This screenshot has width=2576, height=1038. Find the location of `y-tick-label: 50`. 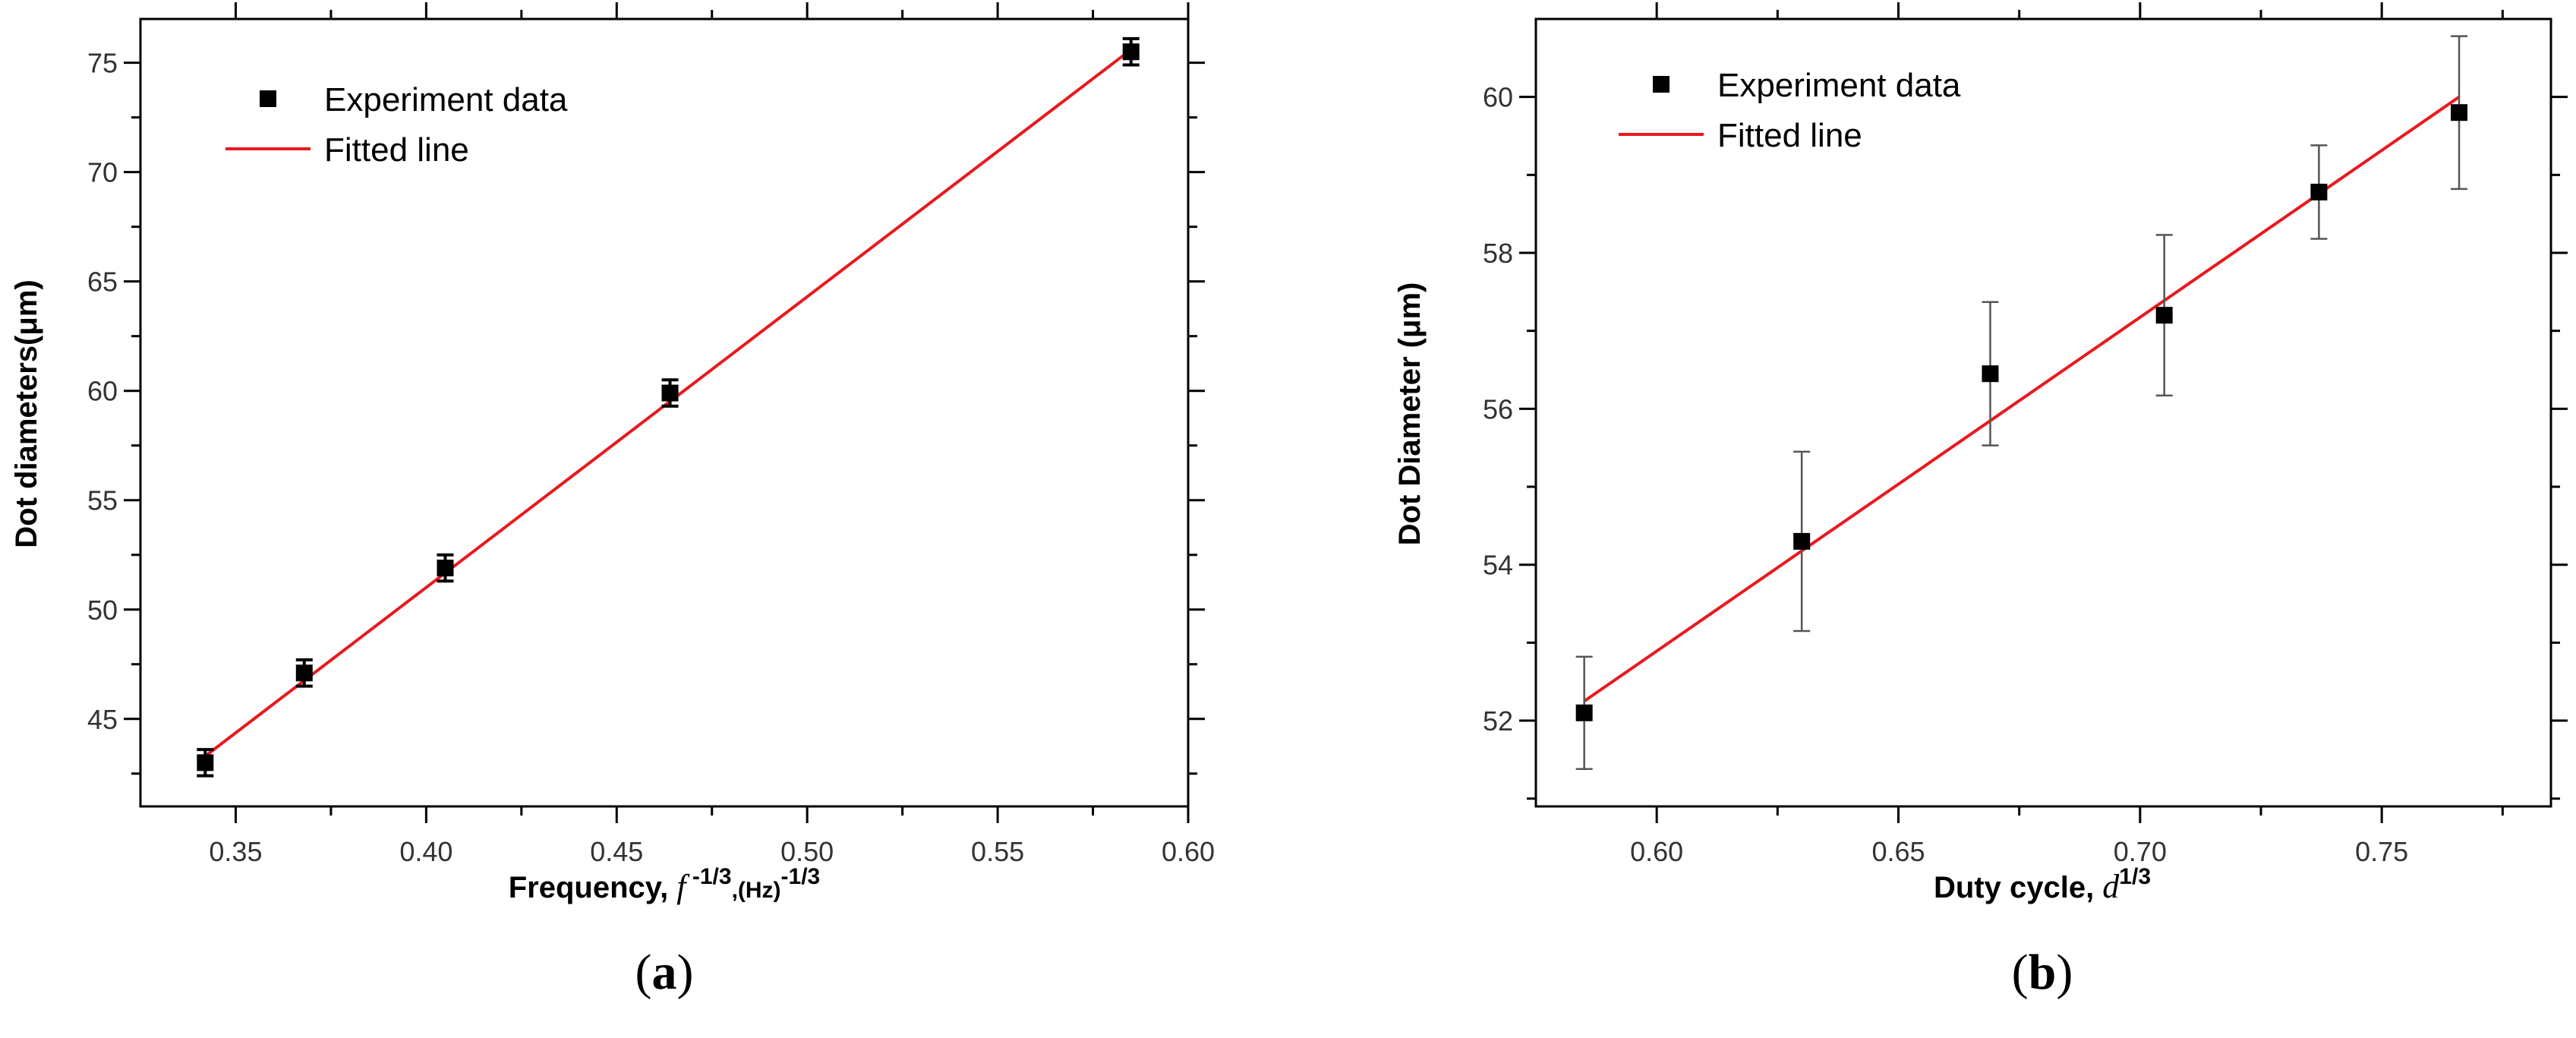

y-tick-label: 50 is located at coordinates (102, 611).